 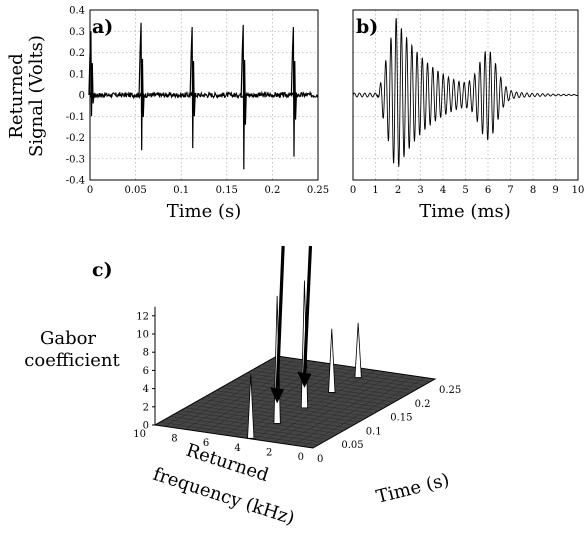 I want to click on panel-b-x-tick-label: 3, so click(x=420, y=190).